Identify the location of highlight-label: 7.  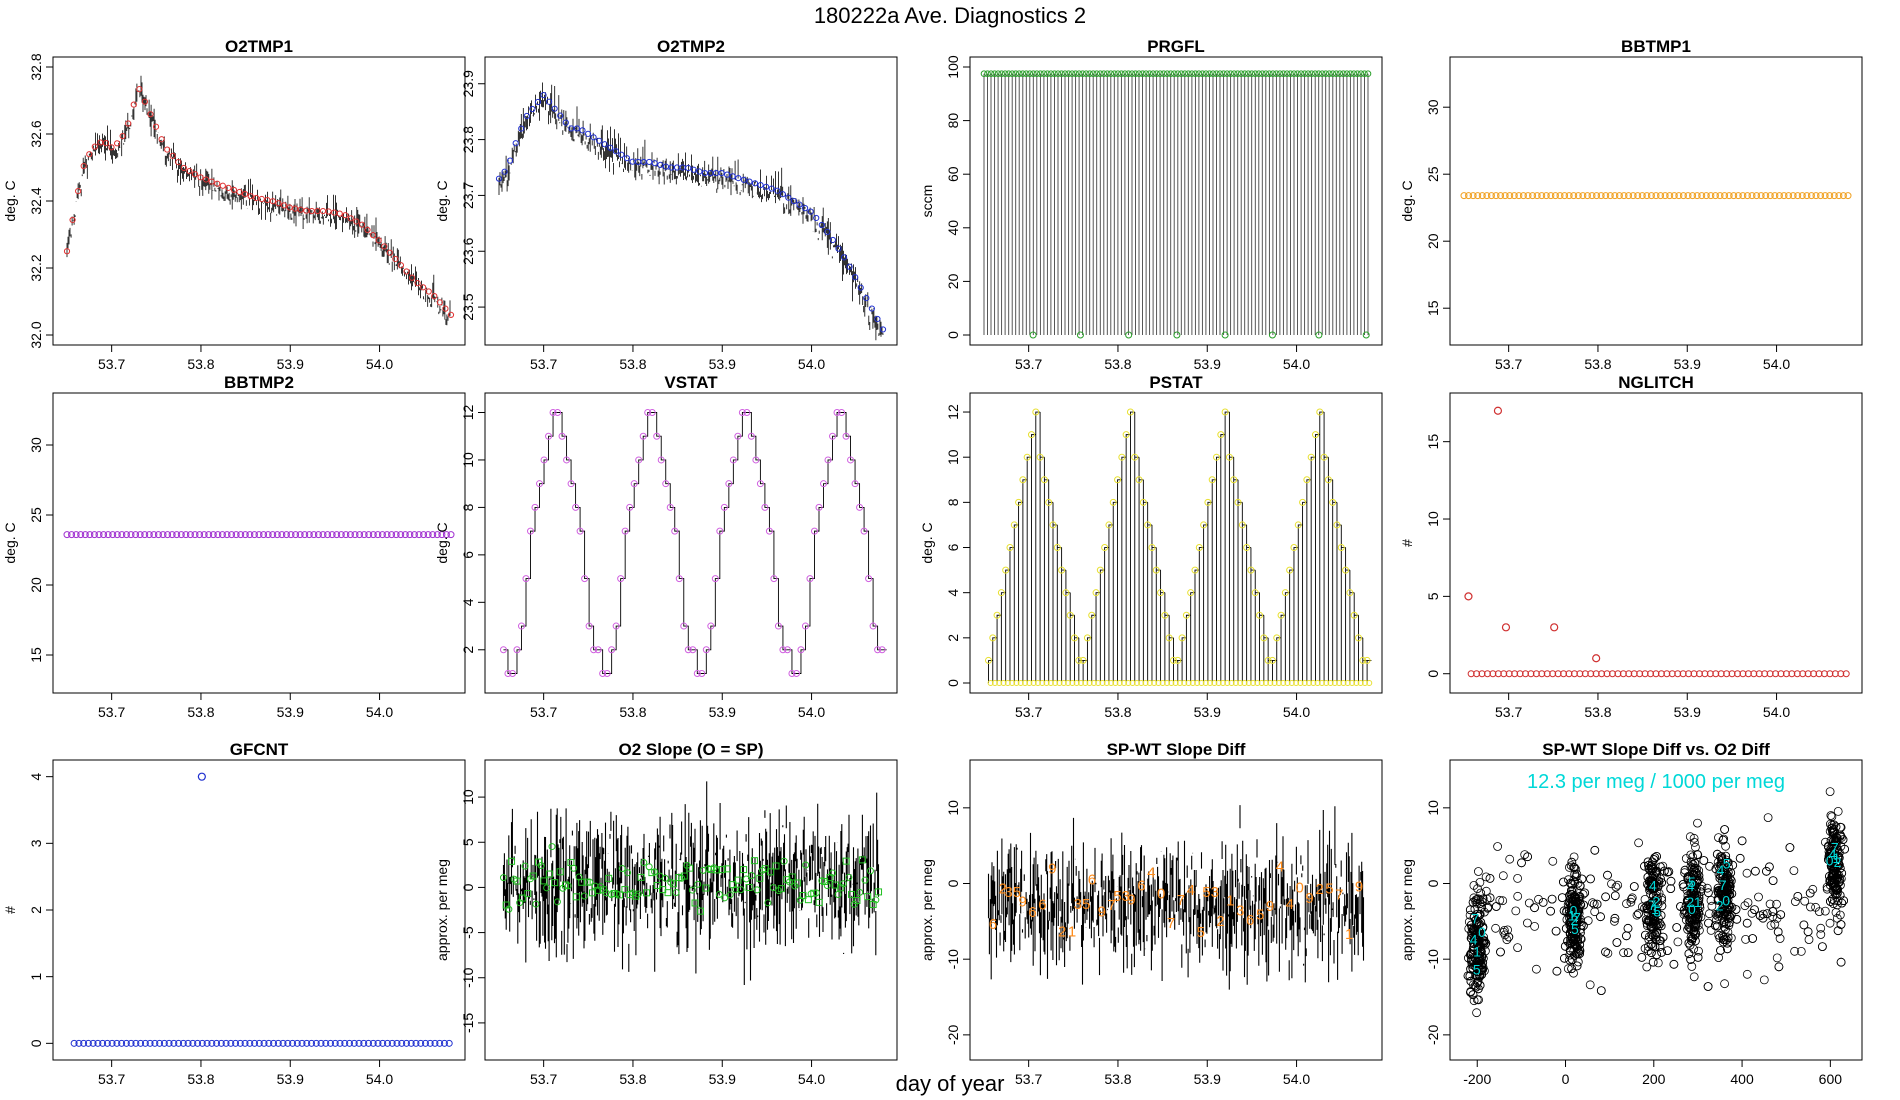
(1577, 917).